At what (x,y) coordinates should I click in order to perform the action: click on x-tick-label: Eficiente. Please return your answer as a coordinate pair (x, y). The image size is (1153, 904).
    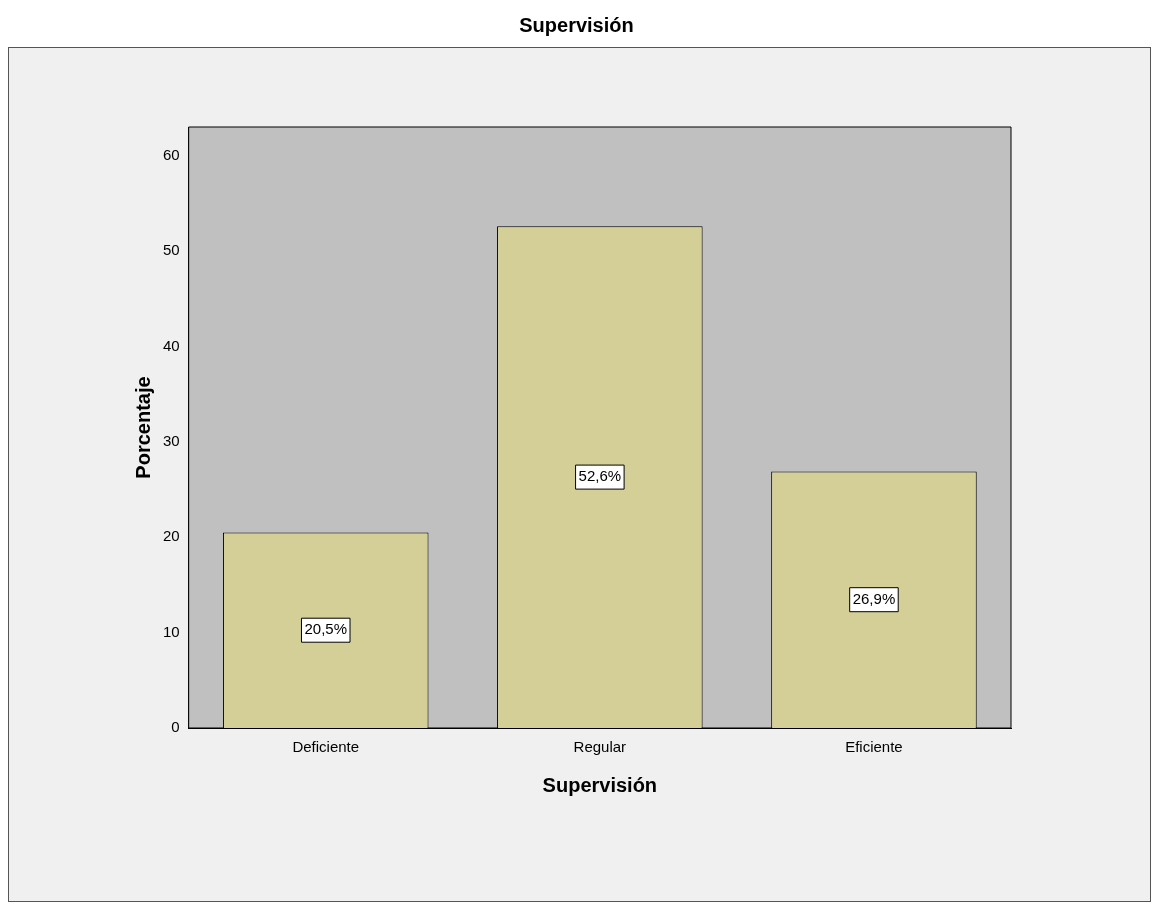
    Looking at the image, I should click on (874, 747).